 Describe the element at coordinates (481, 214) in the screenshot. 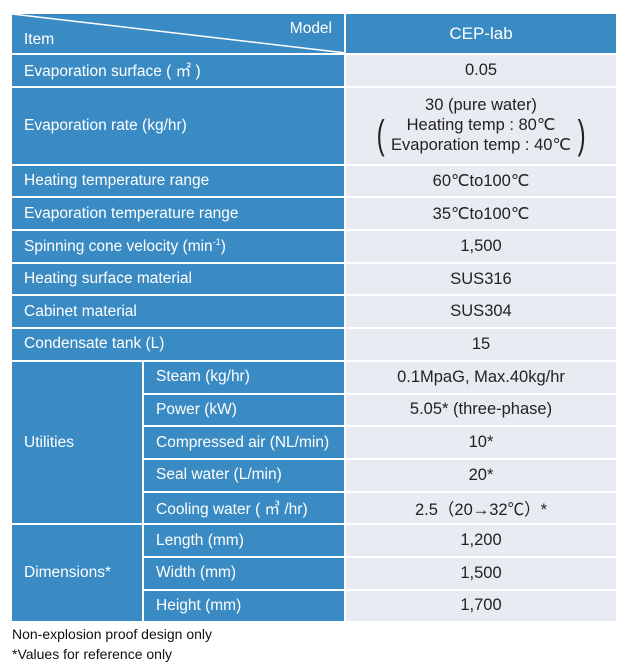

I see `row-value: 35℃to100℃` at that location.